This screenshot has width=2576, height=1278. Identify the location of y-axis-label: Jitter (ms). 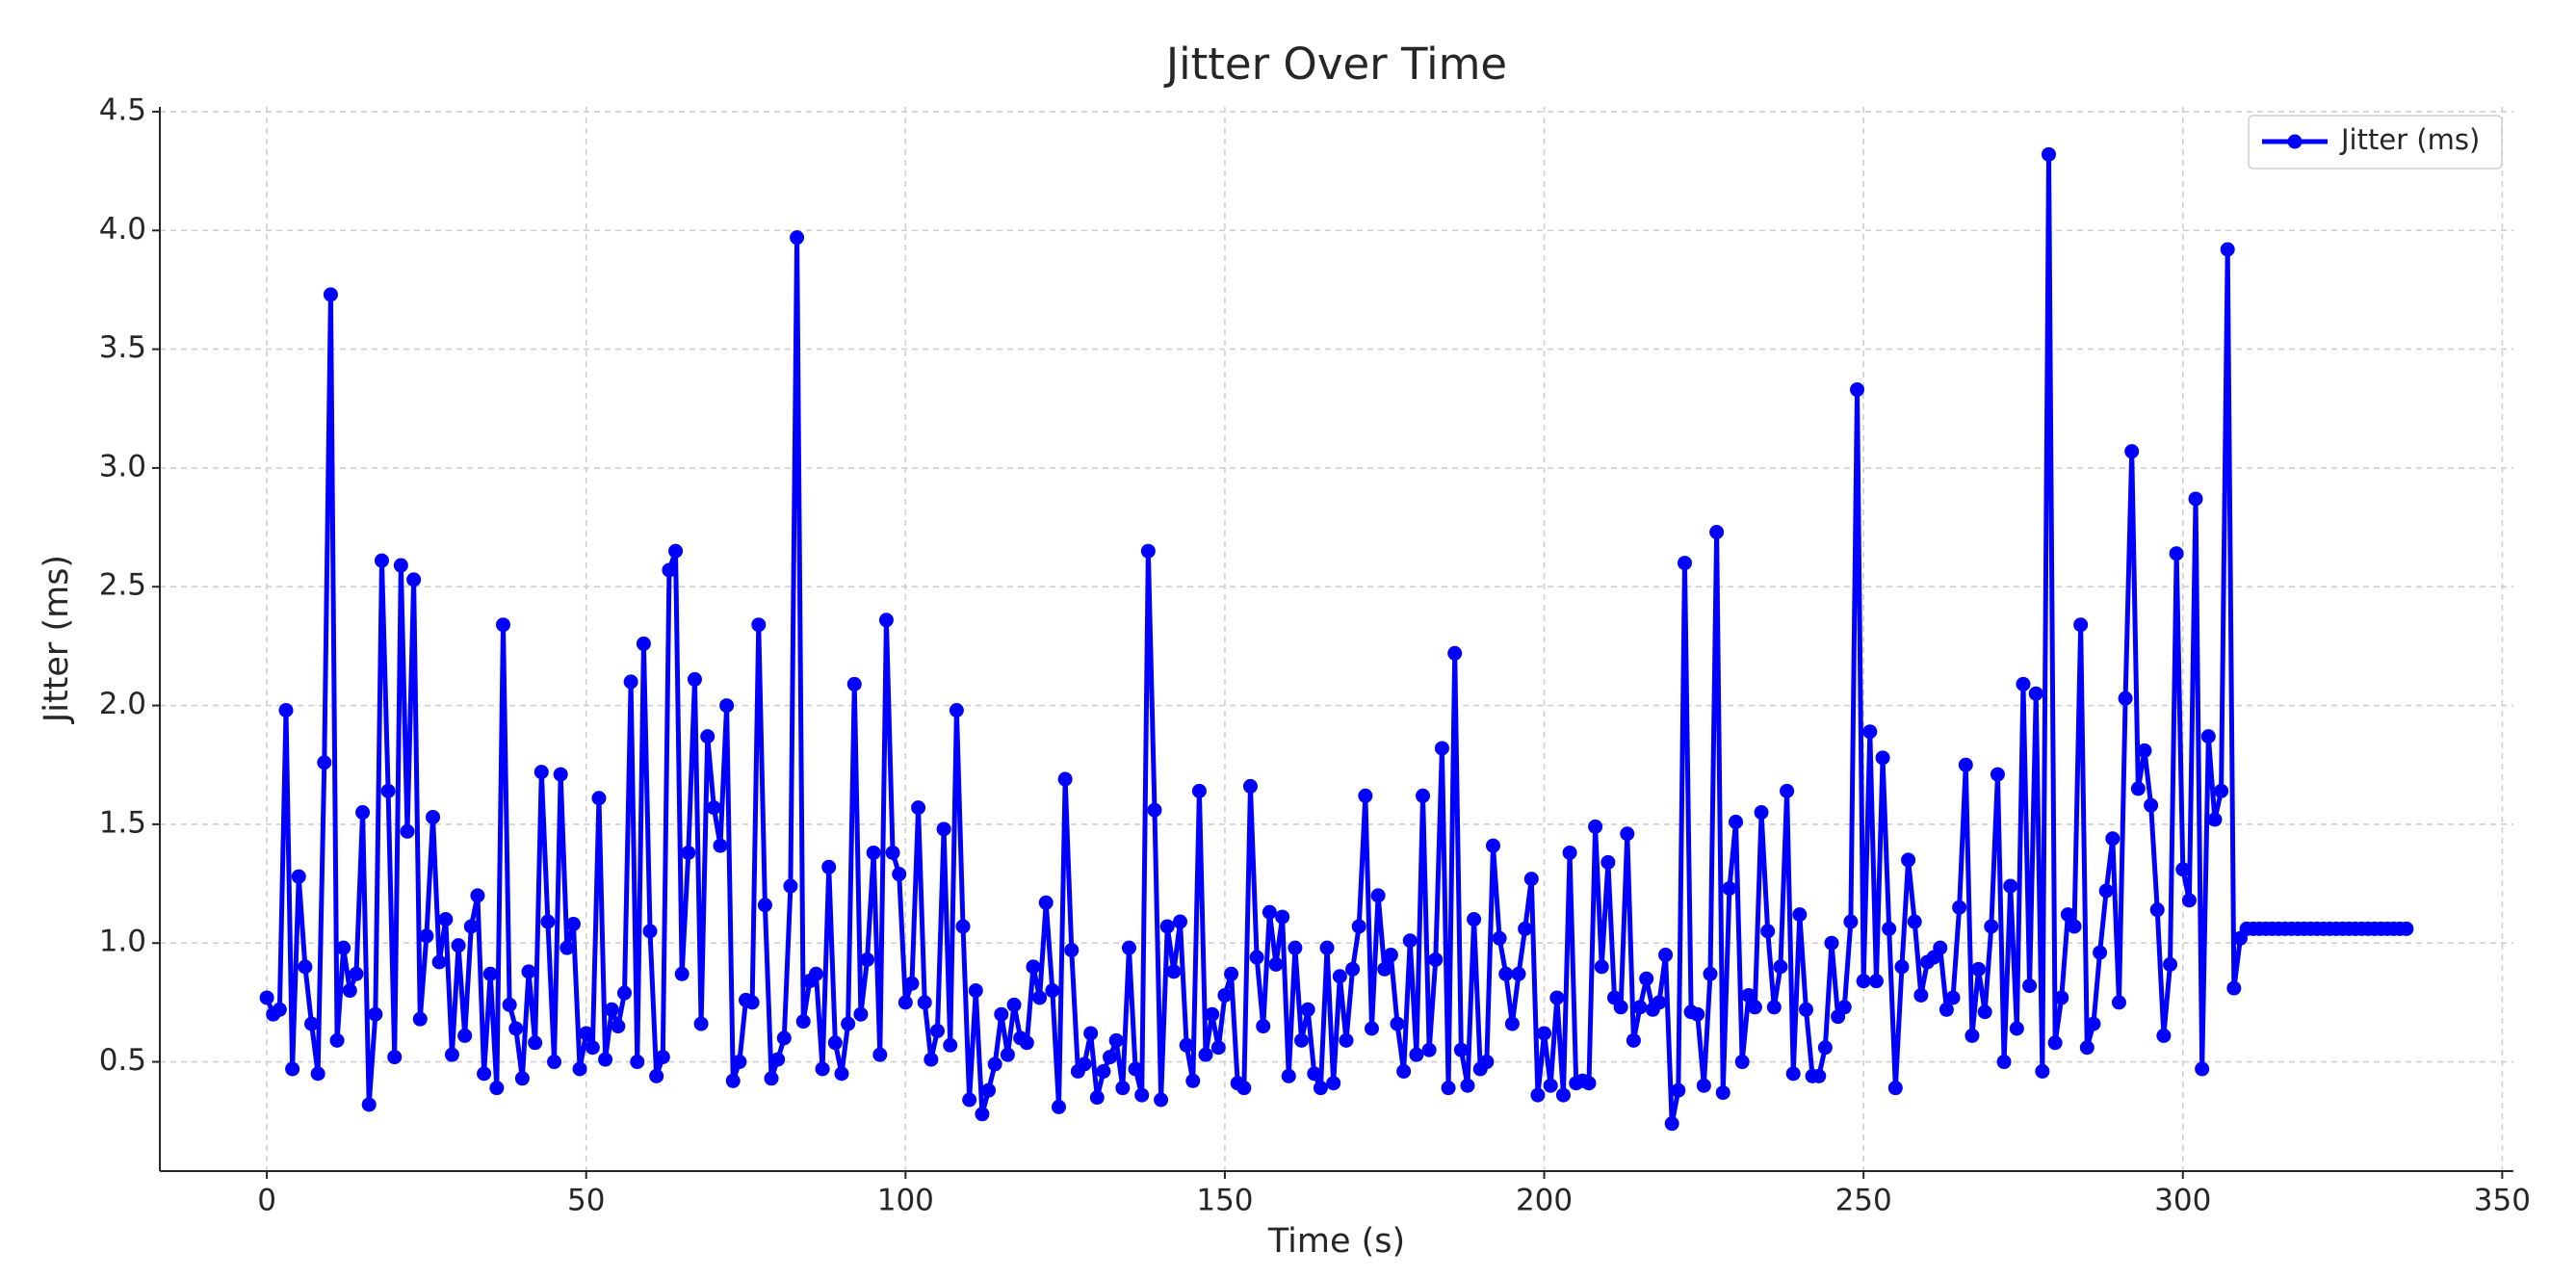
(57, 639).